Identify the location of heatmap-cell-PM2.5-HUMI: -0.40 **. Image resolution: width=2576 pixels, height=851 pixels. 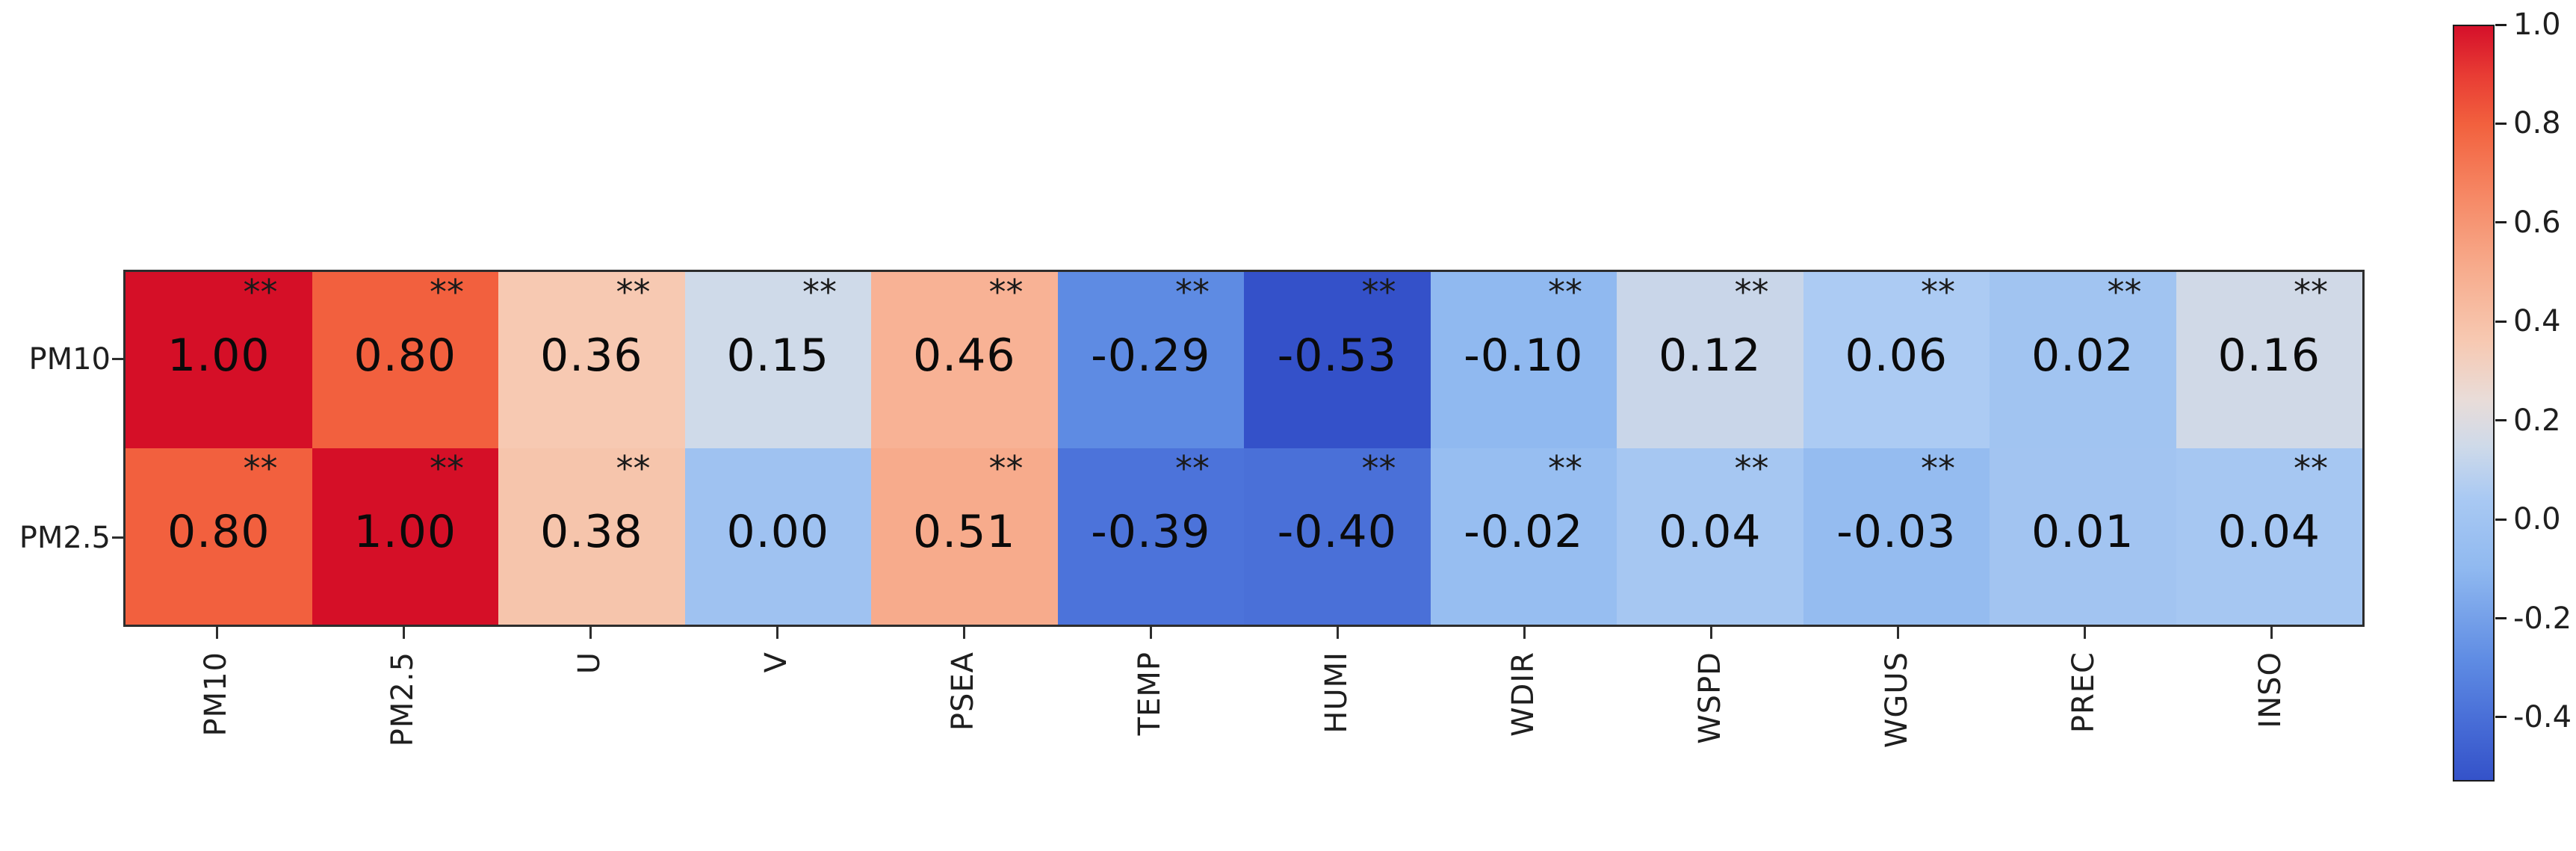
(1337, 536).